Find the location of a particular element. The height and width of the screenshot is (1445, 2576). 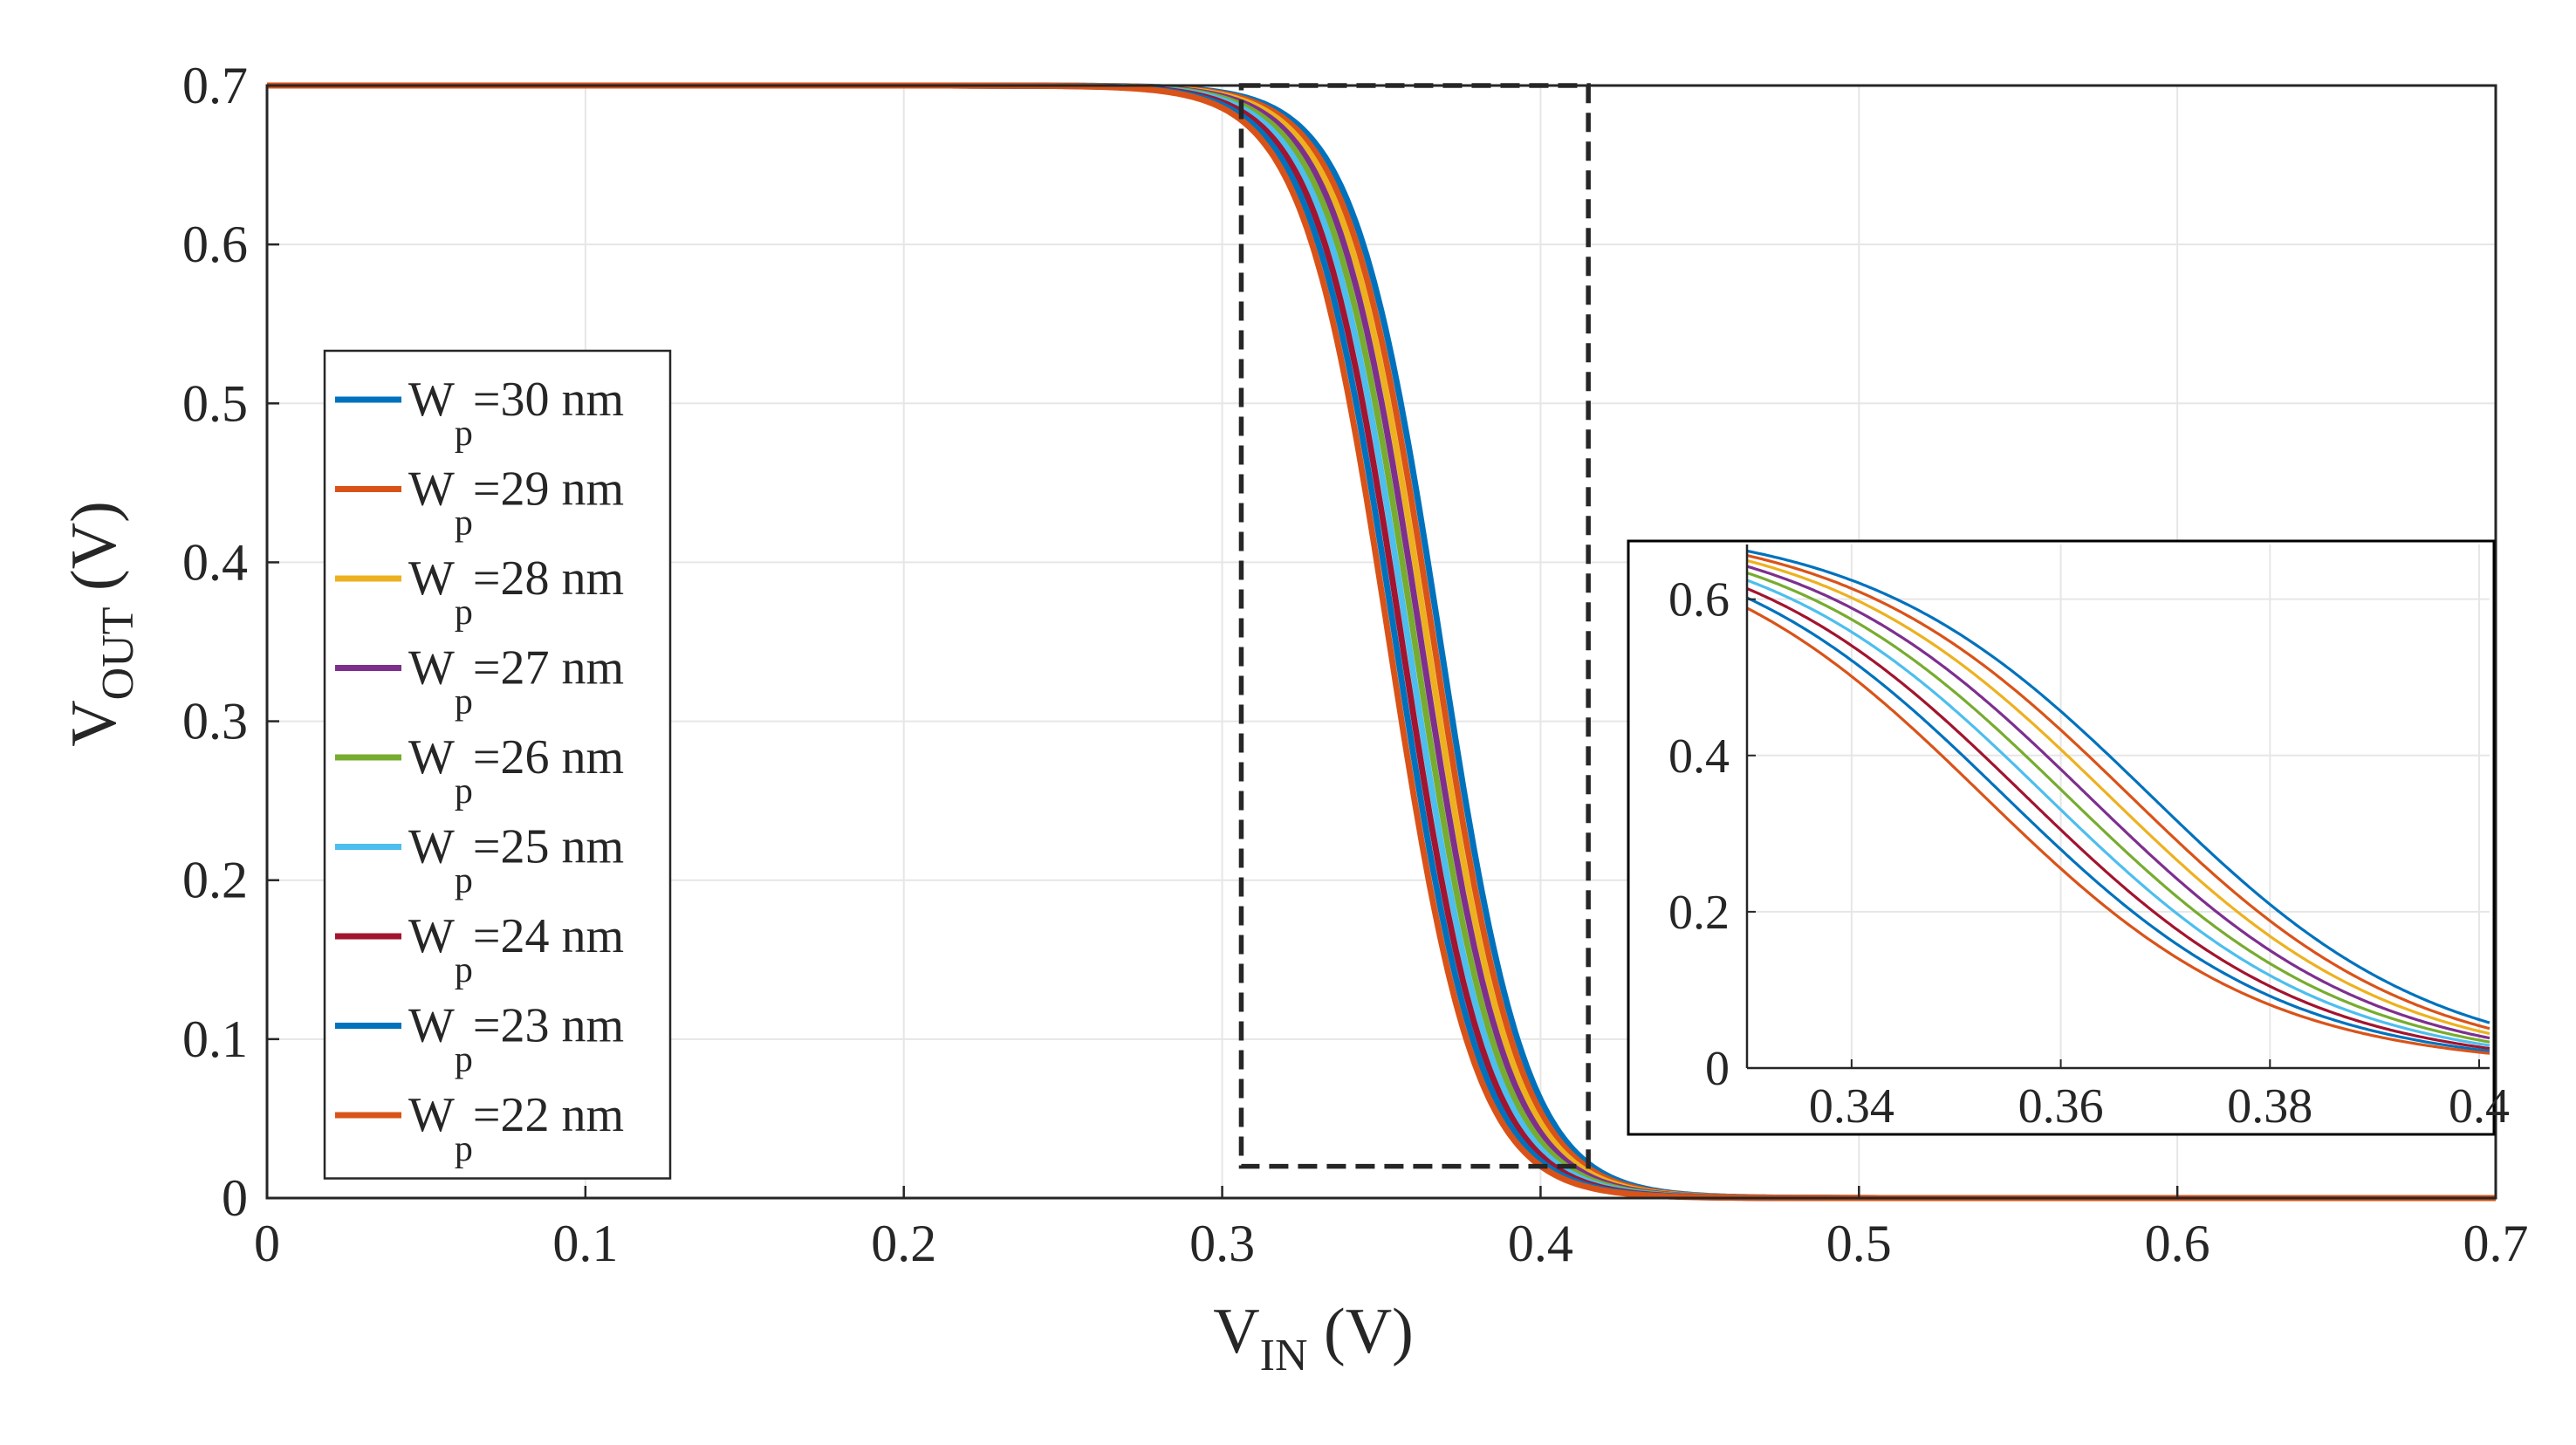

legend-label: Wp=23 nm is located at coordinates (516, 1039).